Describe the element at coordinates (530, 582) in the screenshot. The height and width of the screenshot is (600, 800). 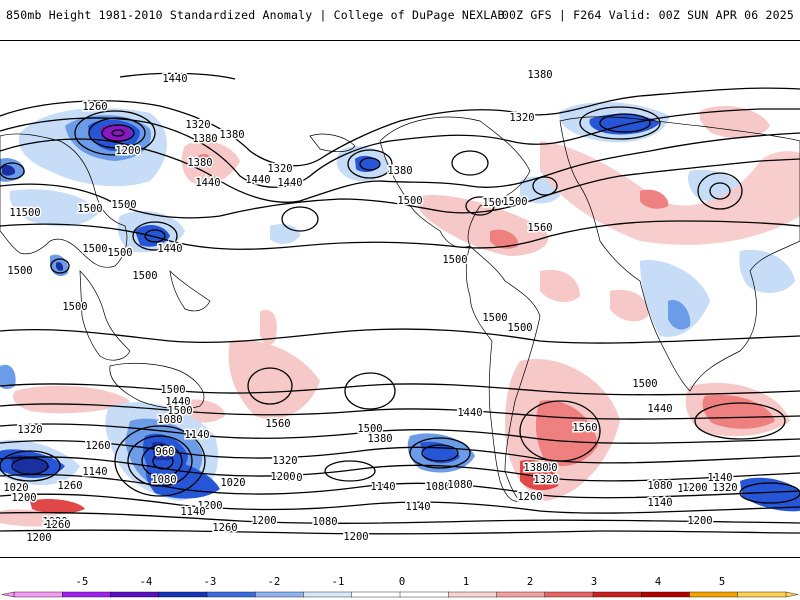
I see `colorbar-tick-label: 2` at that location.